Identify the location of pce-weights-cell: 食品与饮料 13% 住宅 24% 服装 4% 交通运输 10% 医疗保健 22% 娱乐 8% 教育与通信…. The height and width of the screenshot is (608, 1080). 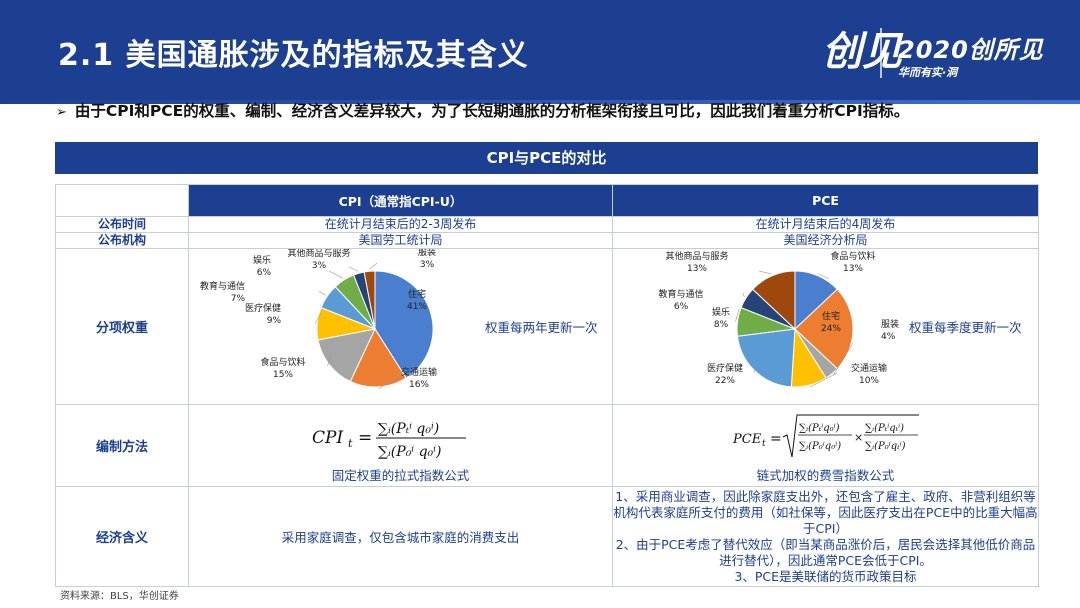
(825, 326).